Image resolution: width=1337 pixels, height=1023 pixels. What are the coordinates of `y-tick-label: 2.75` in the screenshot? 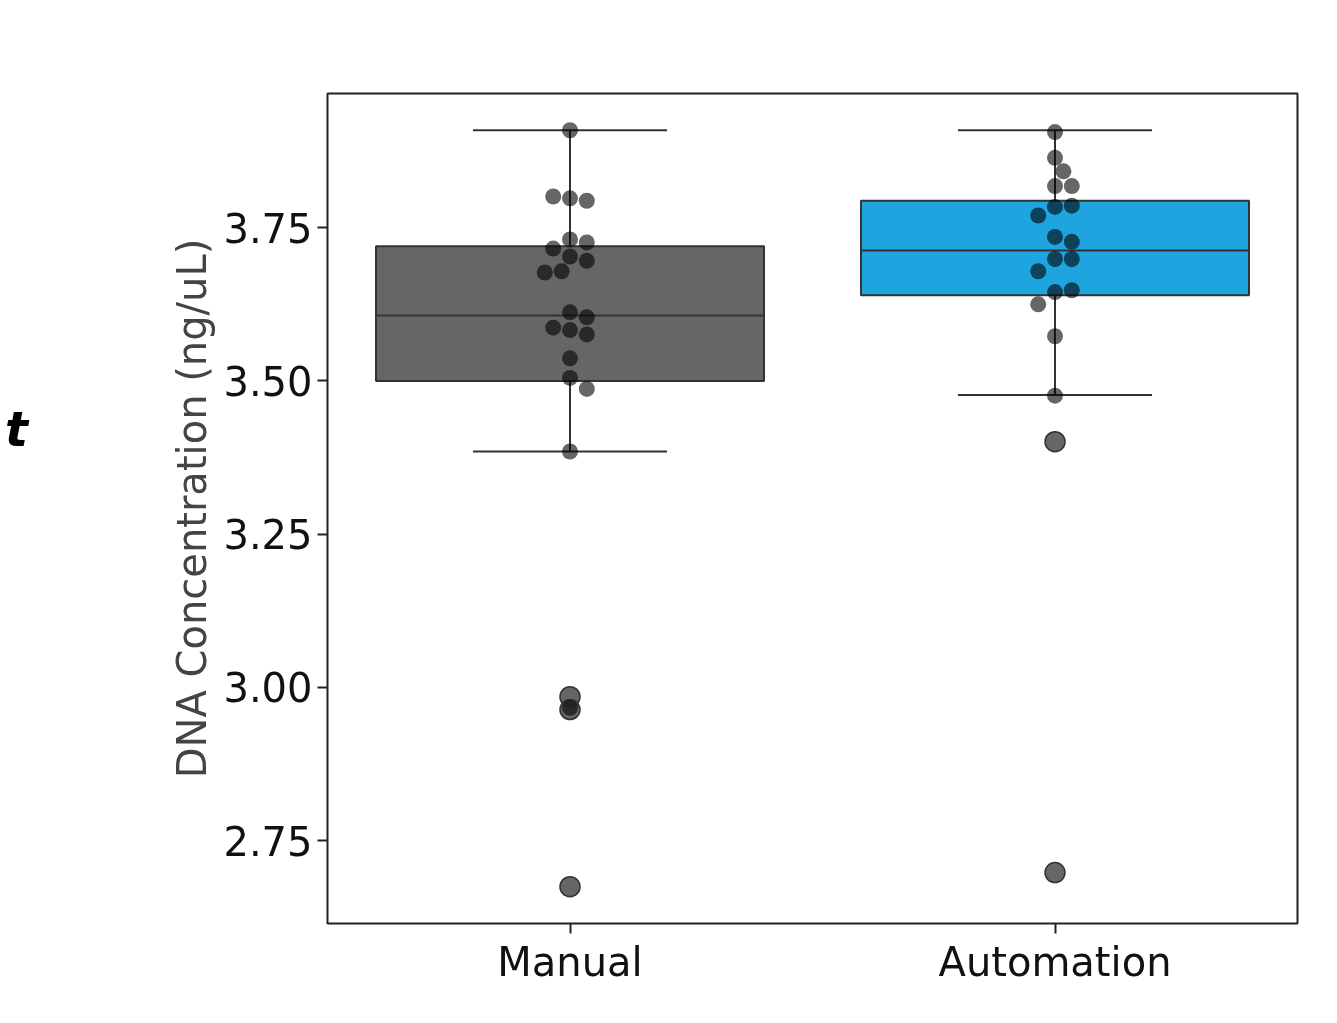 It's located at (268, 841).